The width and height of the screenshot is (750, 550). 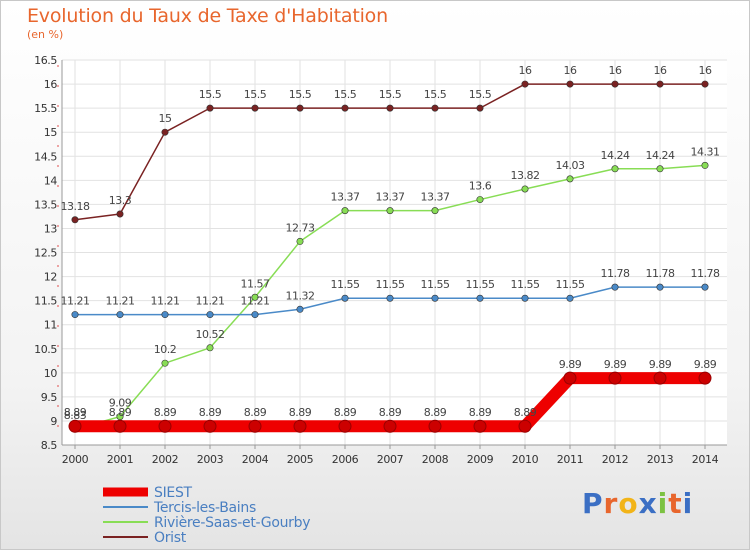 What do you see at coordinates (75, 206) in the screenshot?
I see `data-label: 13.18` at bounding box center [75, 206].